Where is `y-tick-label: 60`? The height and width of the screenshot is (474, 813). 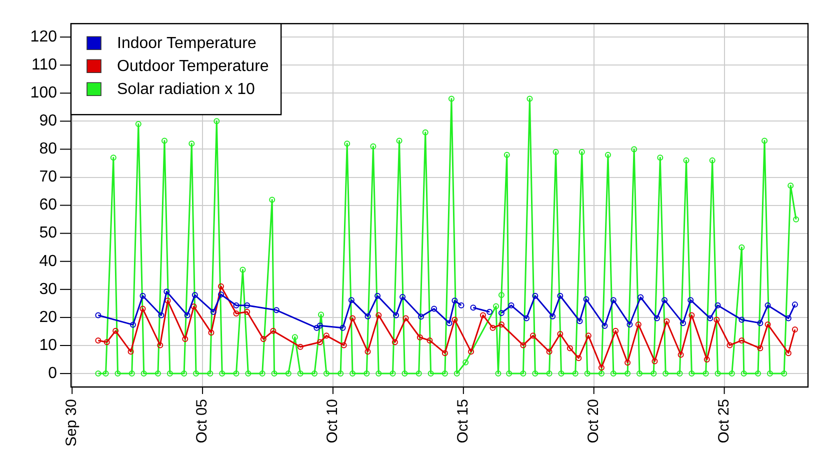
y-tick-label: 60 is located at coordinates (48, 205).